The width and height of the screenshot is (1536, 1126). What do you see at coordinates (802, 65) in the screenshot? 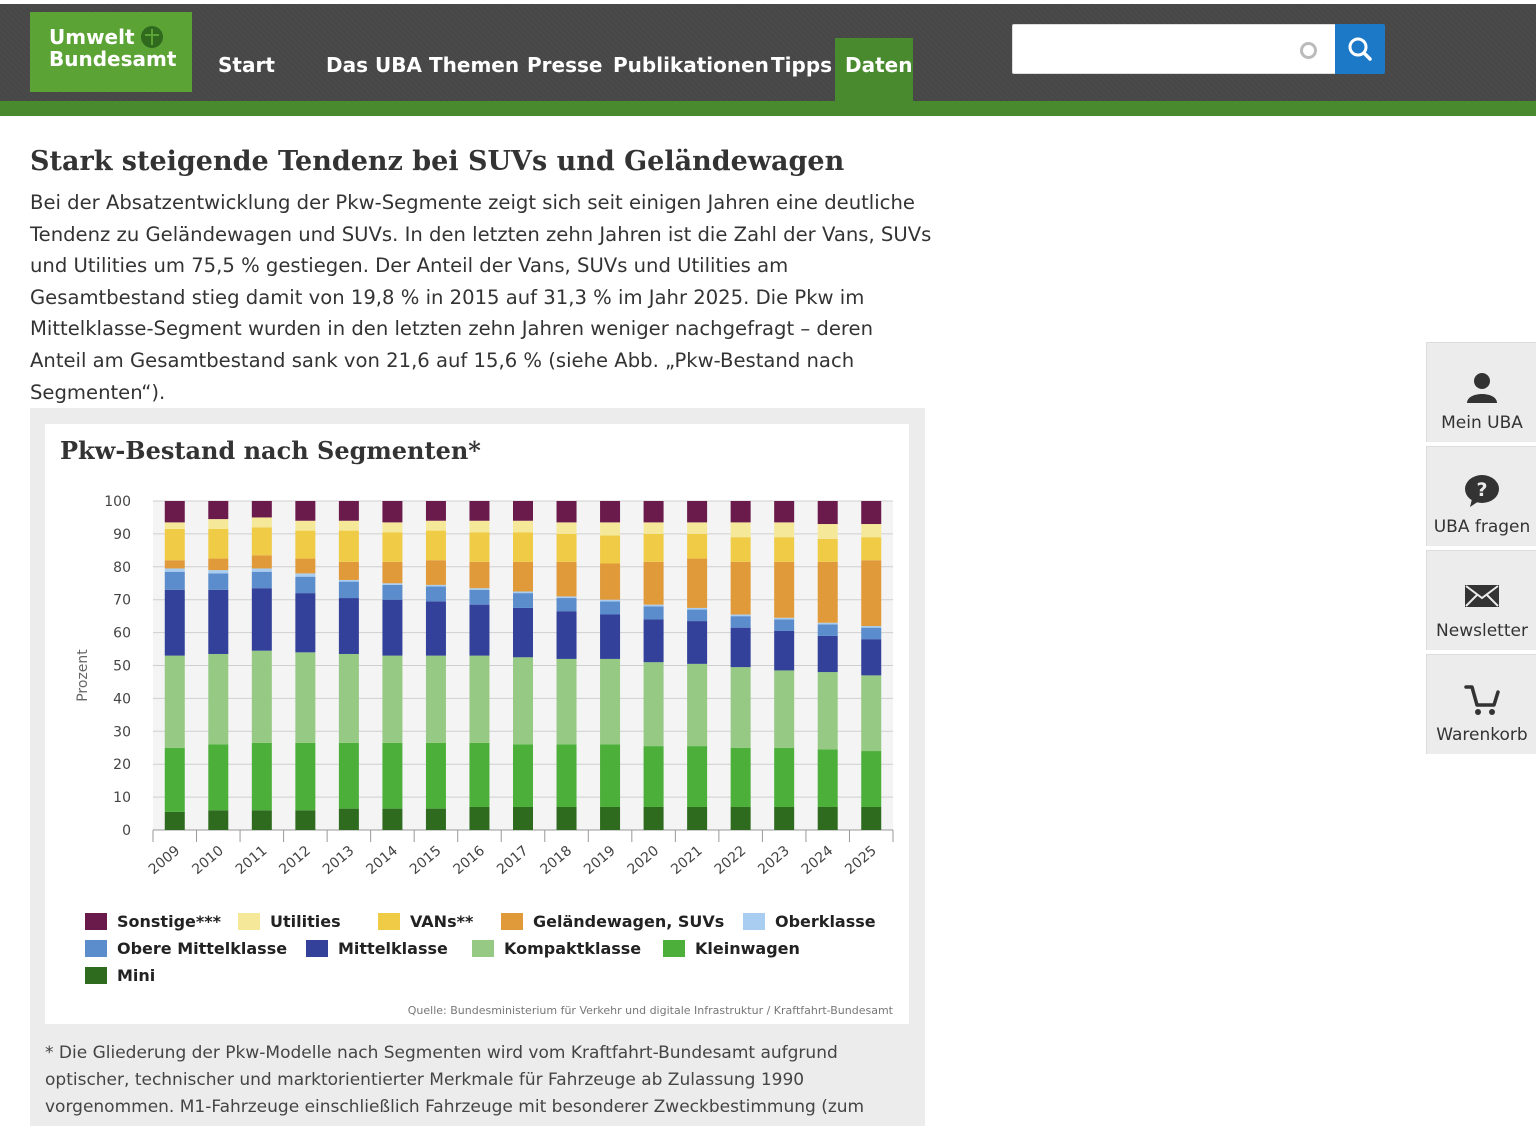
I see `nav-tipps: Tipps` at bounding box center [802, 65].